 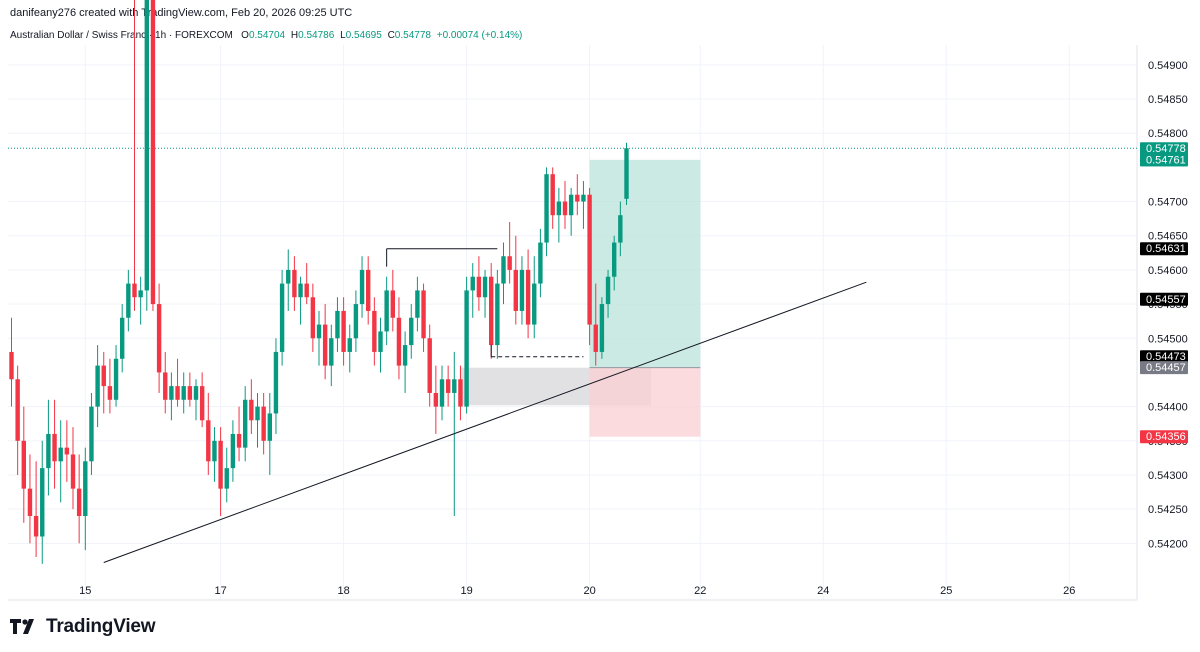 What do you see at coordinates (1069, 591) in the screenshot?
I see `x-tick-label: 26` at bounding box center [1069, 591].